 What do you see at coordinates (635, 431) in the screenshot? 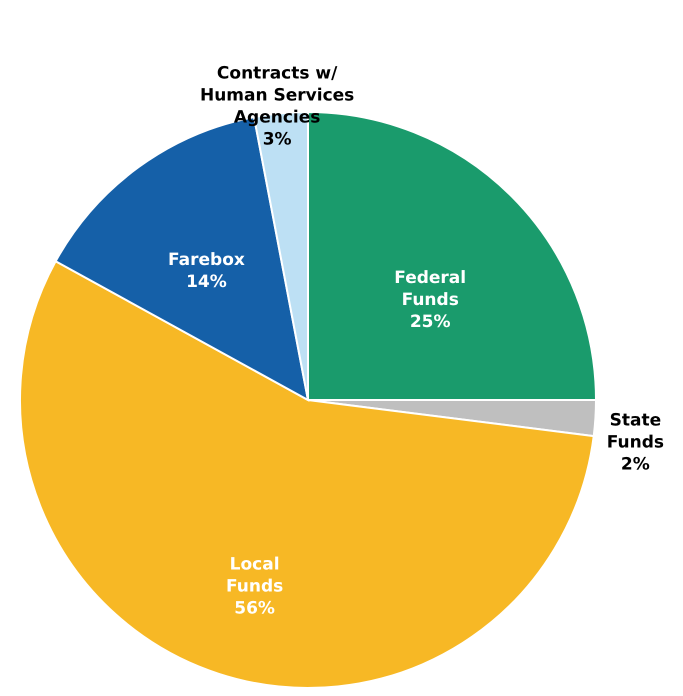
I see `slice-label: State Funds` at bounding box center [635, 431].